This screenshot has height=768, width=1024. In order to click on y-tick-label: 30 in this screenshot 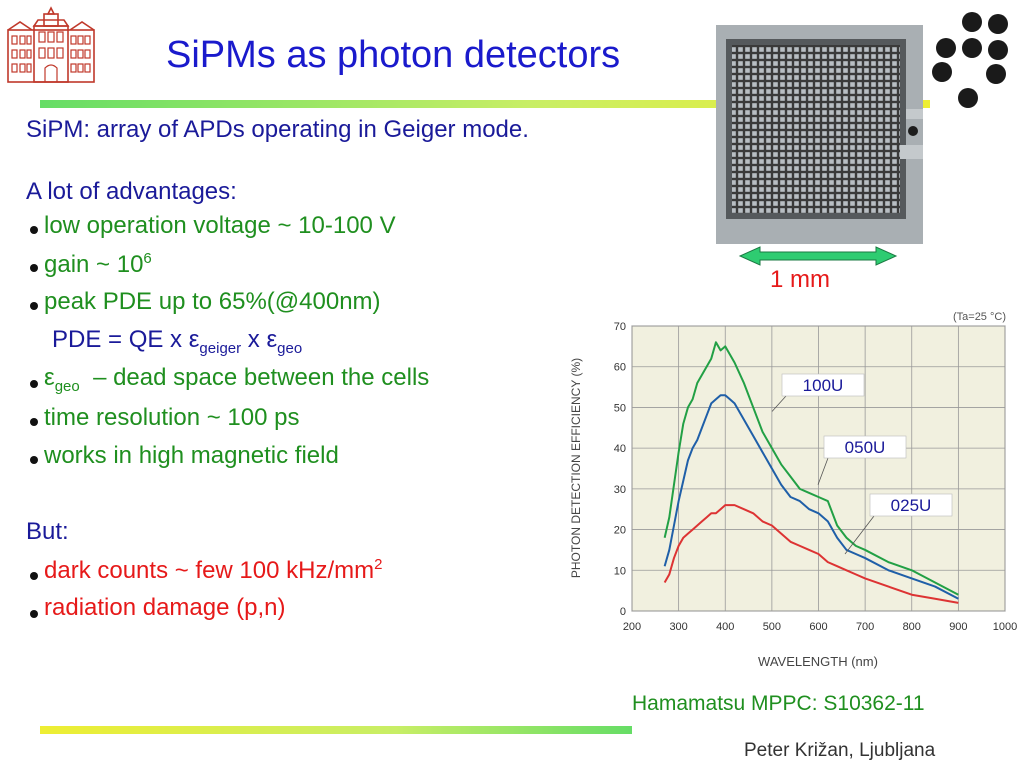, I will do `click(620, 490)`.